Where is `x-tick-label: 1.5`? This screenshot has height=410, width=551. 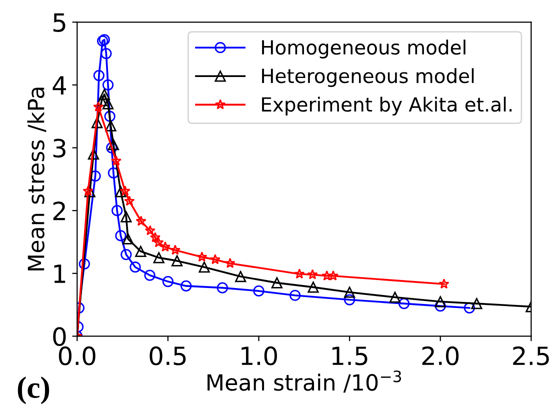
x-tick-label: 1.5 is located at coordinates (350, 356).